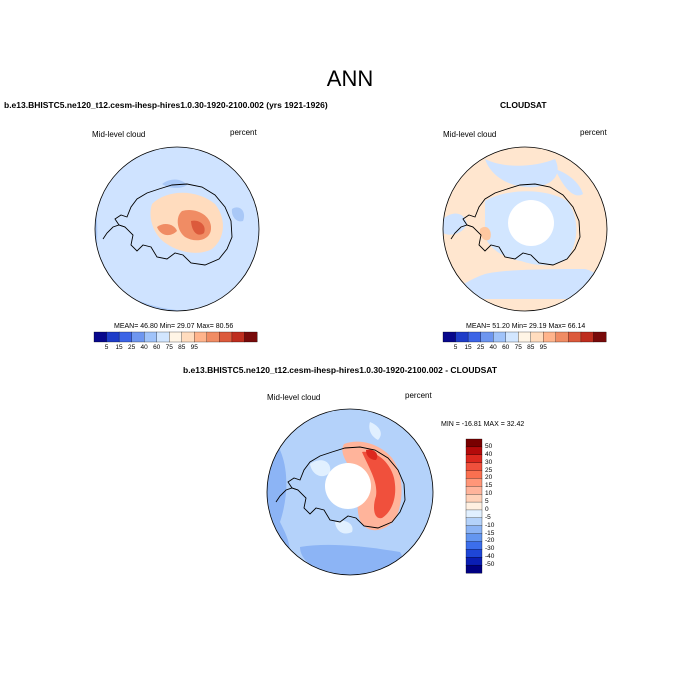 The width and height of the screenshot is (700, 700). I want to click on panel2-map-border, so click(525, 229).